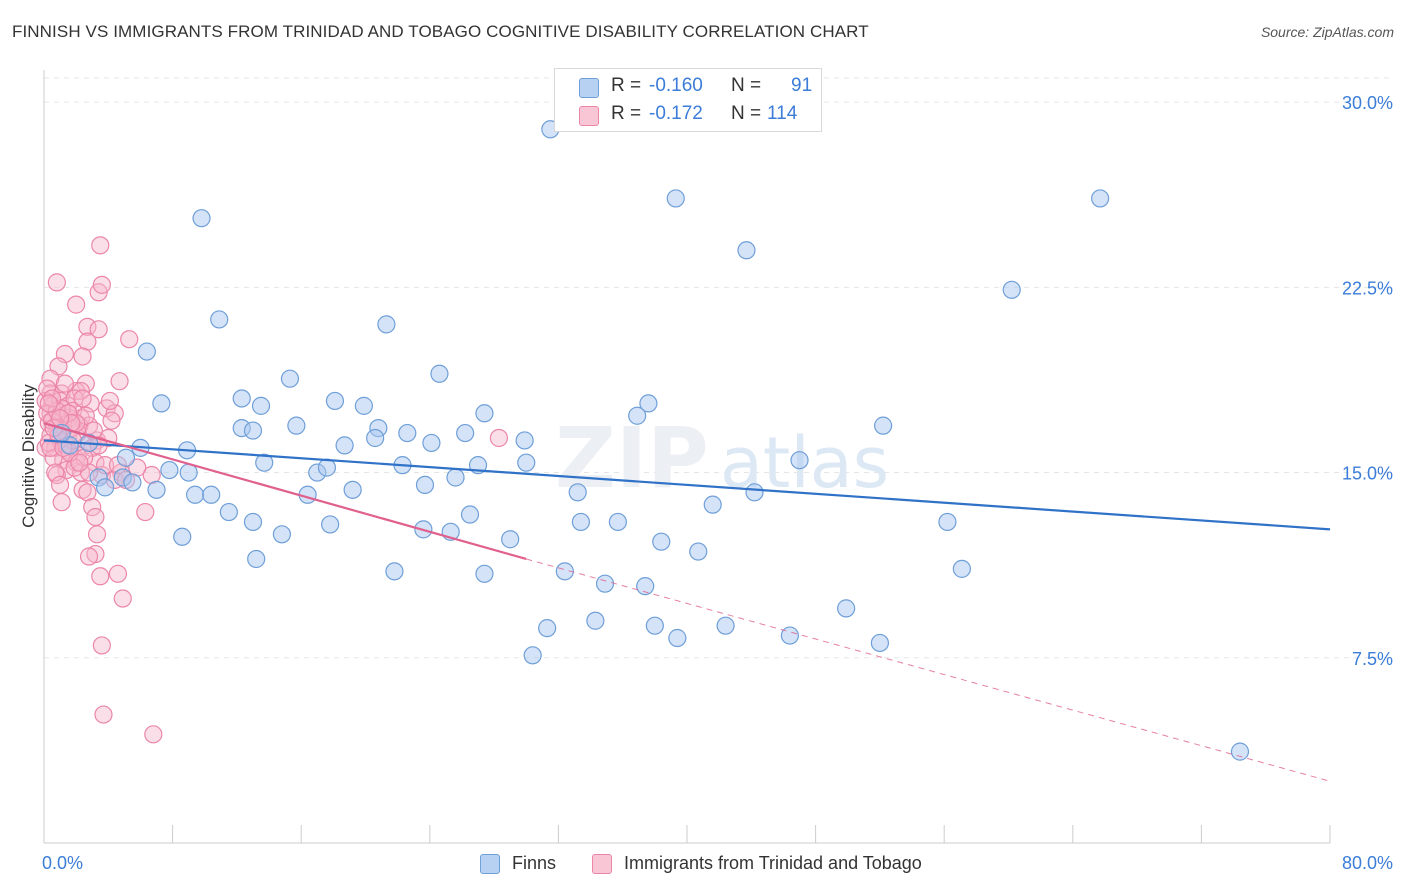  I want to click on bottom-legend-finns: Finns, so click(530, 864).